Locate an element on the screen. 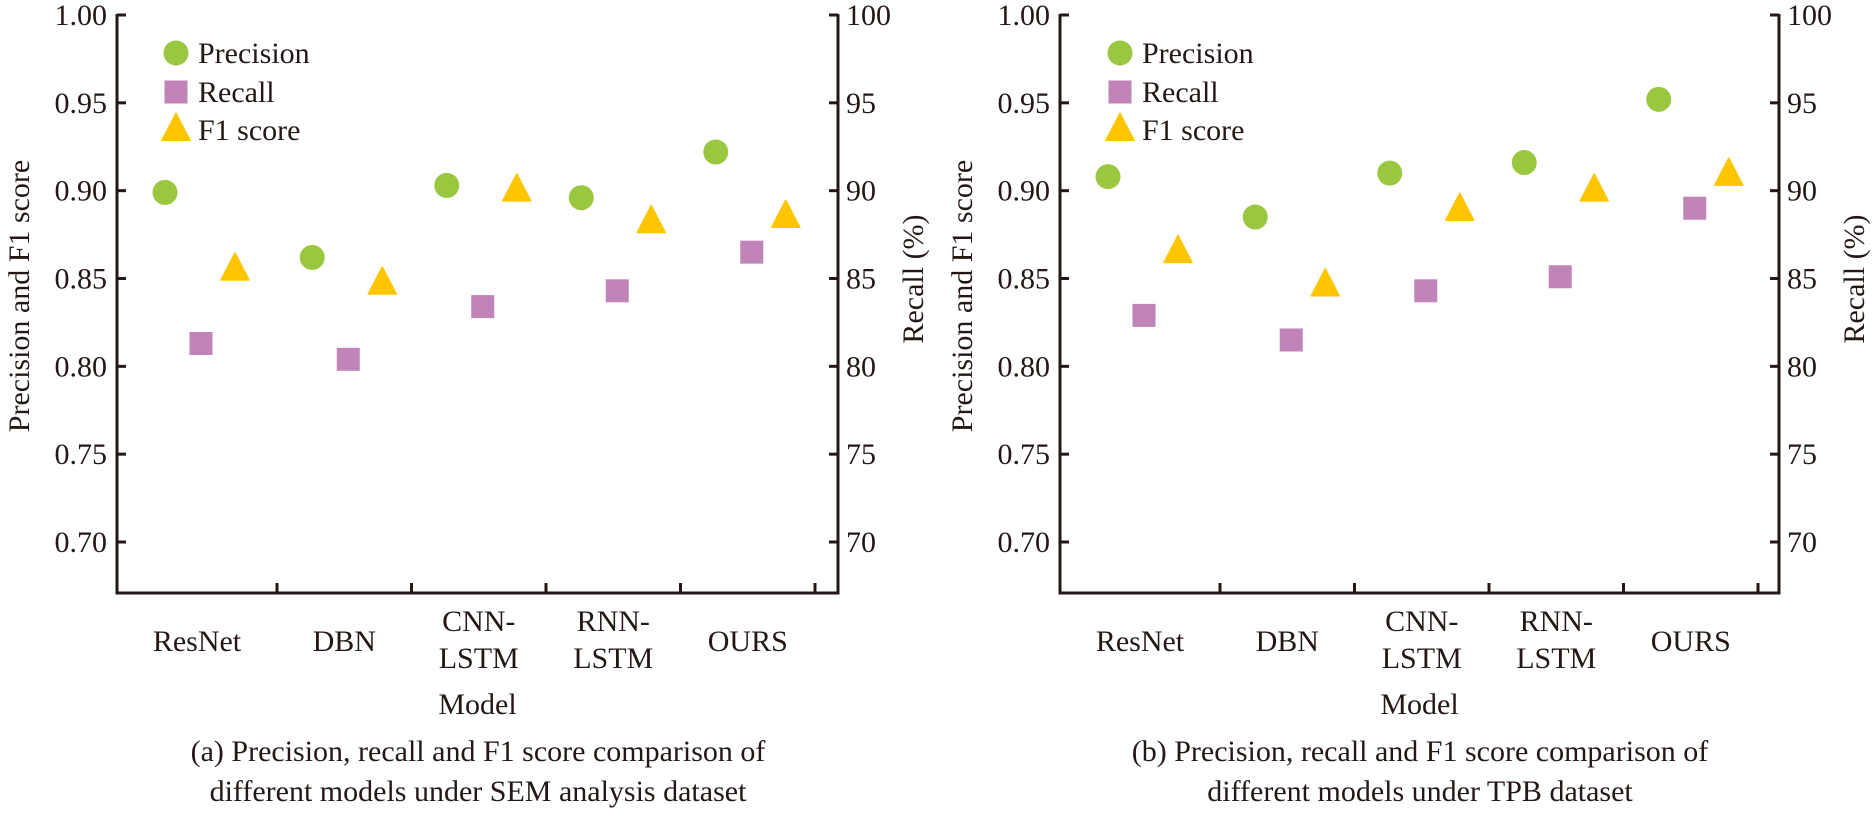 The height and width of the screenshot is (816, 1875). y-tick-label-left: 0.85 is located at coordinates (1024, 279).